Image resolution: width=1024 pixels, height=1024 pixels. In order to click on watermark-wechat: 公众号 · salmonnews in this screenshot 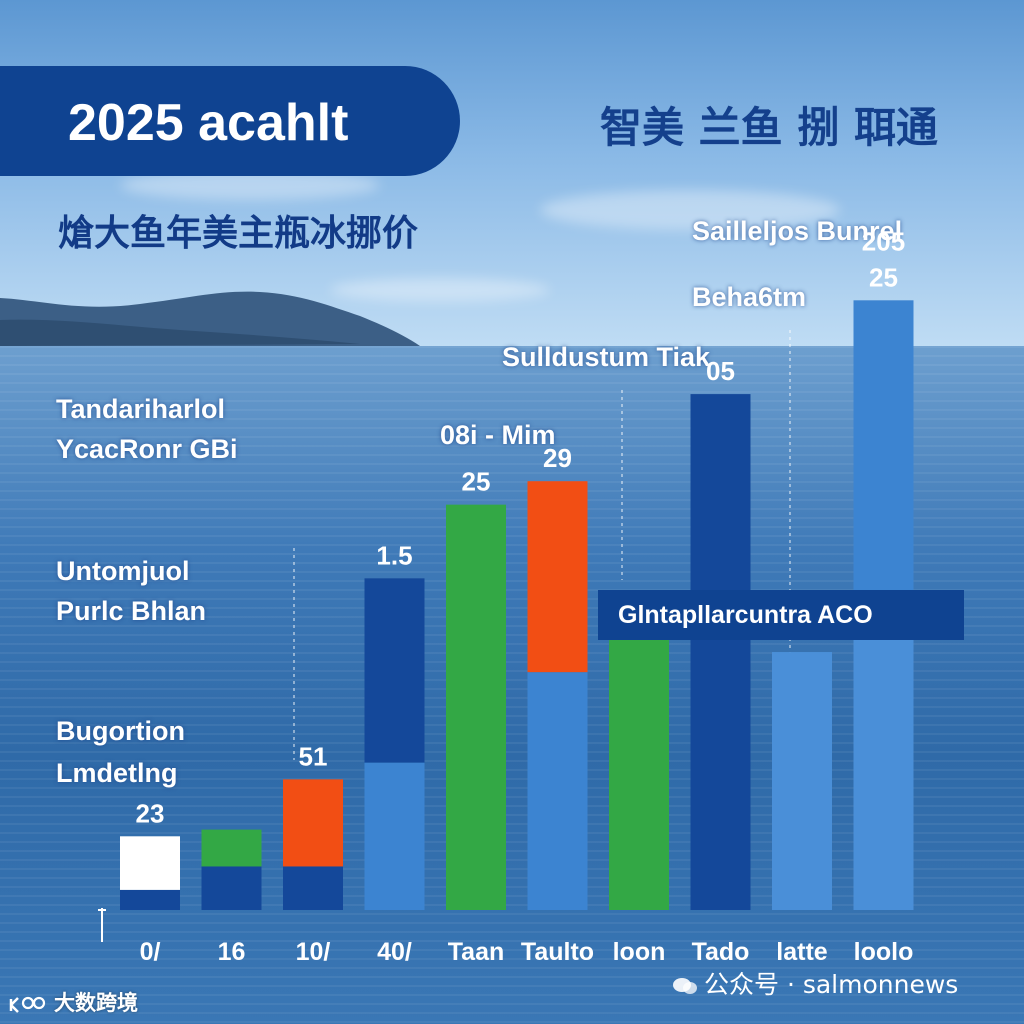, I will do `click(815, 985)`.